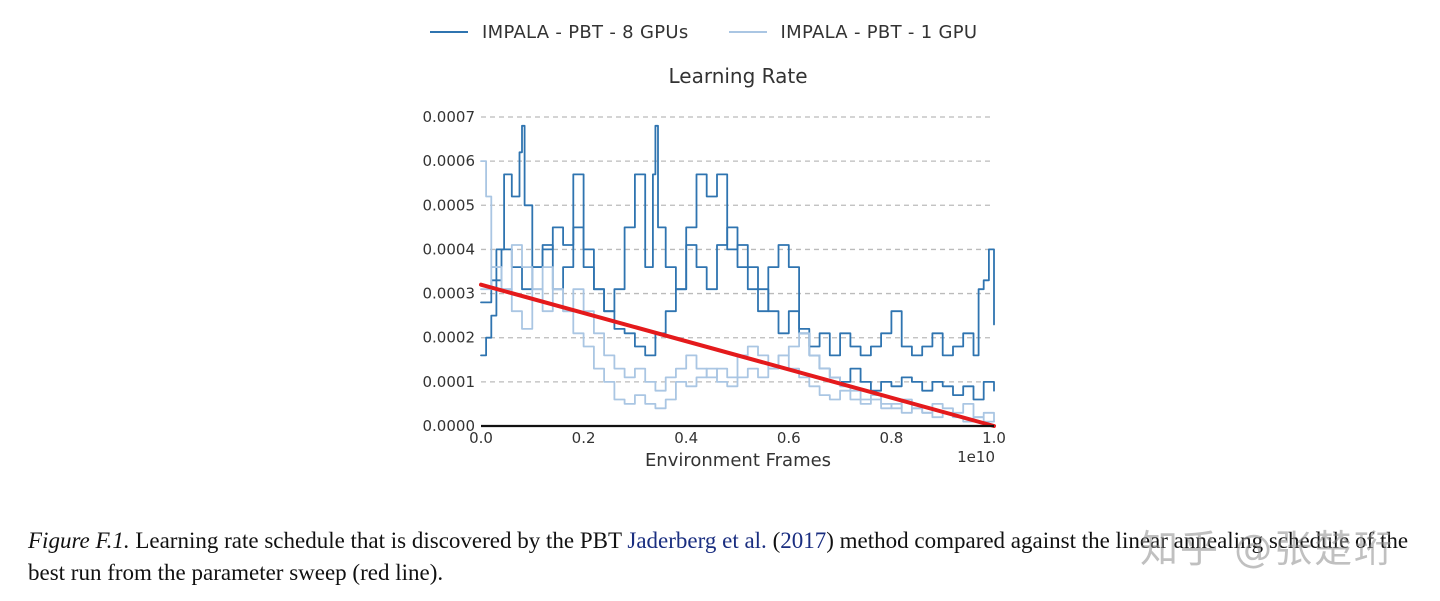 The height and width of the screenshot is (601, 1440). I want to click on y-tick-label-7: 0.0007, so click(449, 117).